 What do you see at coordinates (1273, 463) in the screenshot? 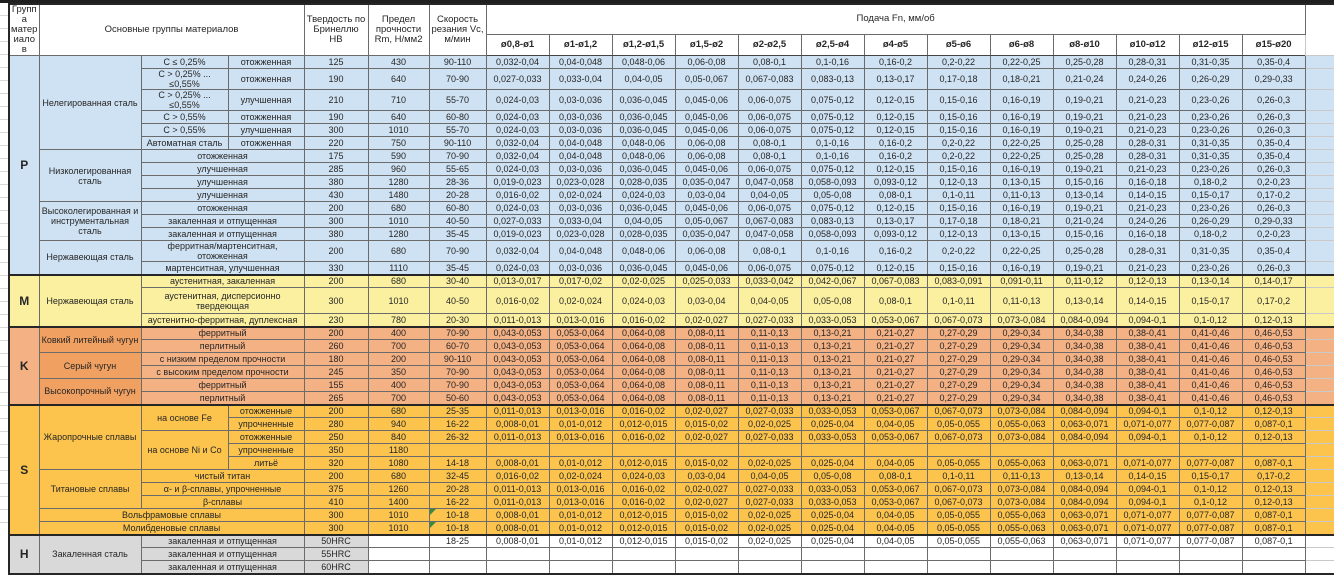
I see `feed-cell: 0,087-0,1` at bounding box center [1273, 463].